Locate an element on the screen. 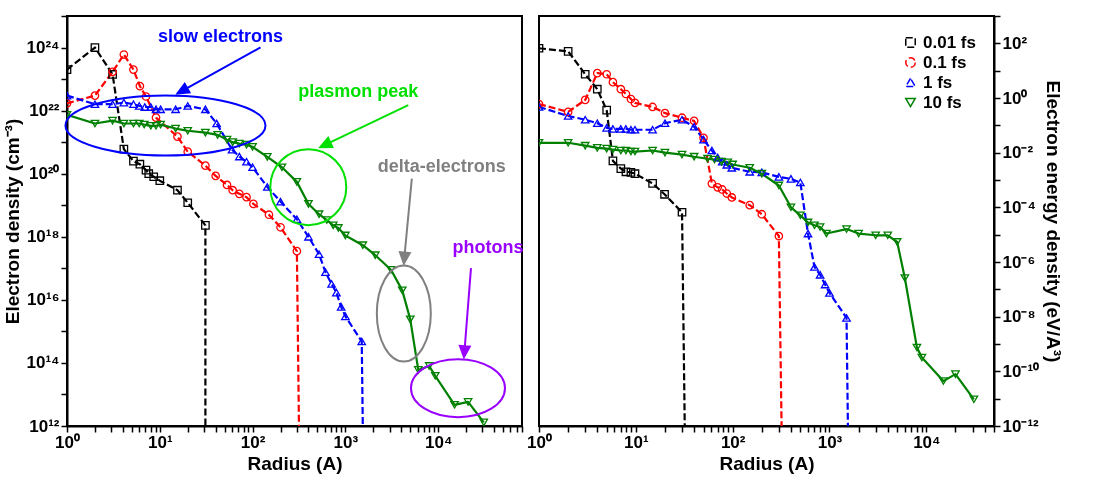 The width and height of the screenshot is (1108, 492). y-tick-label: 10⁻⁸ is located at coordinates (1019, 317).